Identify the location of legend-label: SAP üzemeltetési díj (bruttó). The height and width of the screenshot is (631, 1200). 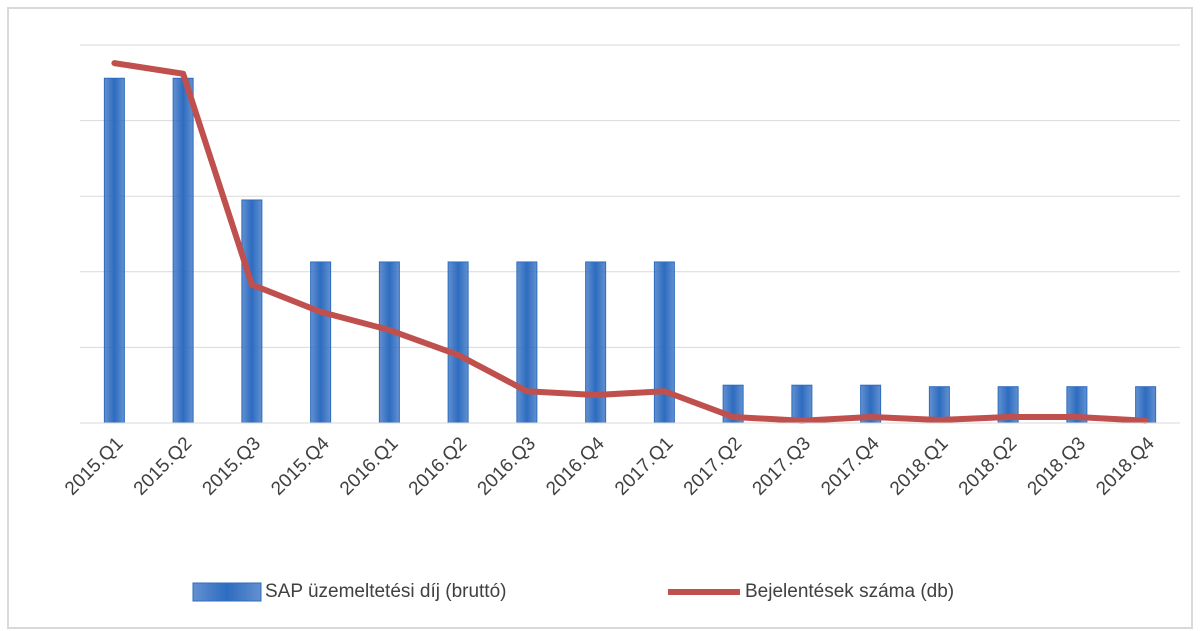
(385, 591).